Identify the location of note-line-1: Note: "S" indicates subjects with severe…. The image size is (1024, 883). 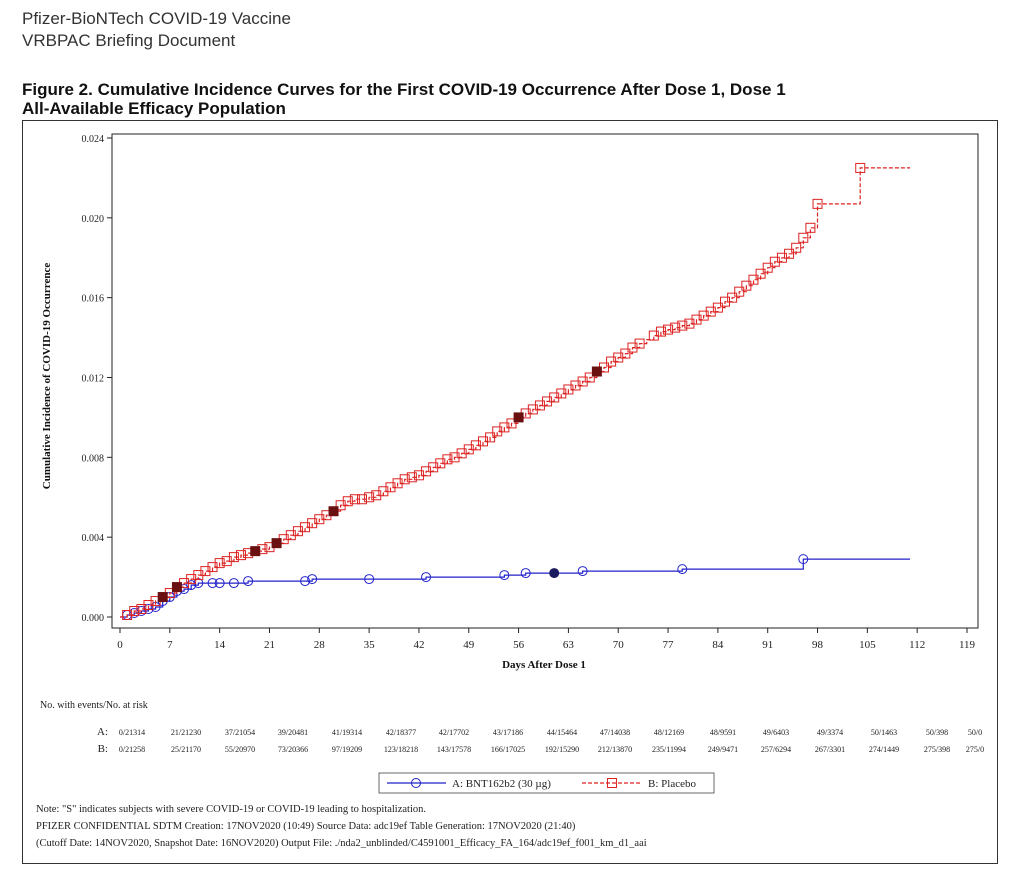
(231, 809).